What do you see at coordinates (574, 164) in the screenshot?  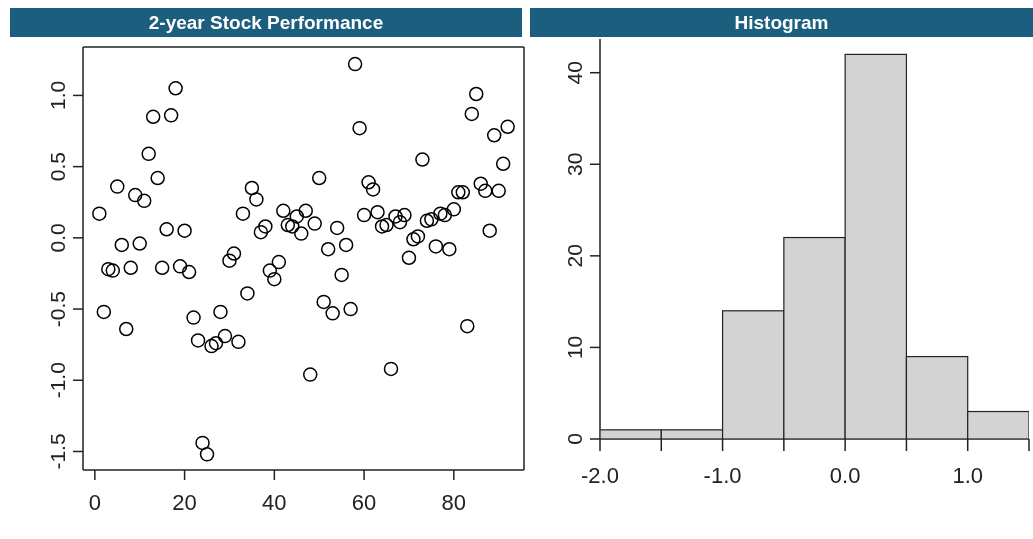 I see `y-tick-label: 30` at bounding box center [574, 164].